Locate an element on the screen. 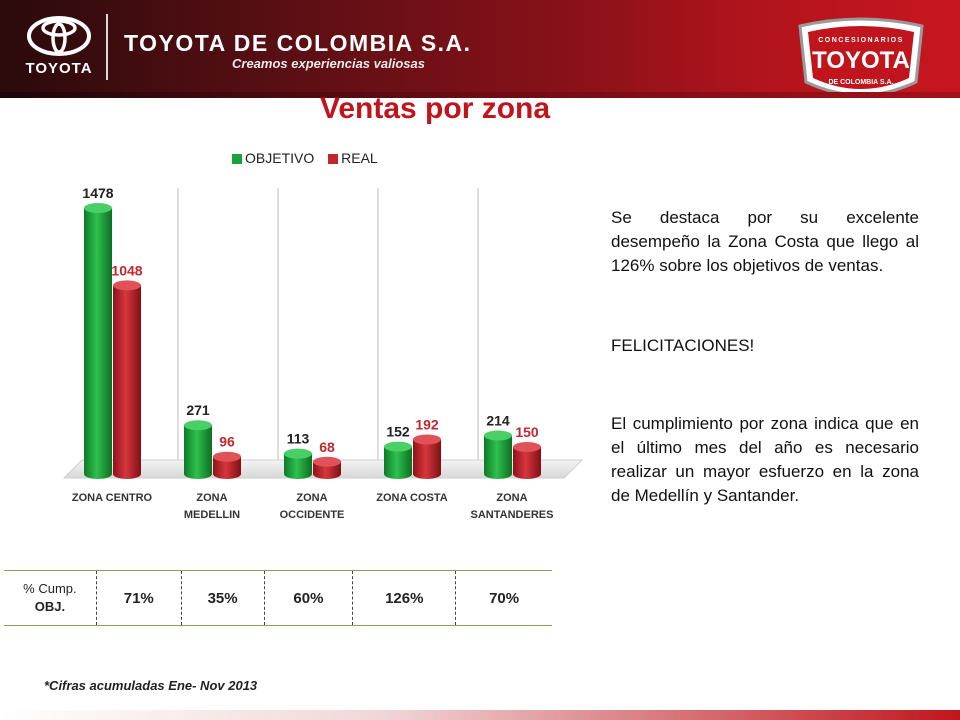  category-label-2-1: OCCIDENTE is located at coordinates (312, 515).